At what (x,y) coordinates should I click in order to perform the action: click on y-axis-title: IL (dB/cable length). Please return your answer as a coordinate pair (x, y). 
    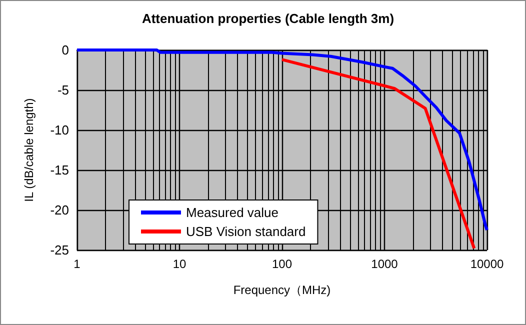
    Looking at the image, I should click on (29, 150).